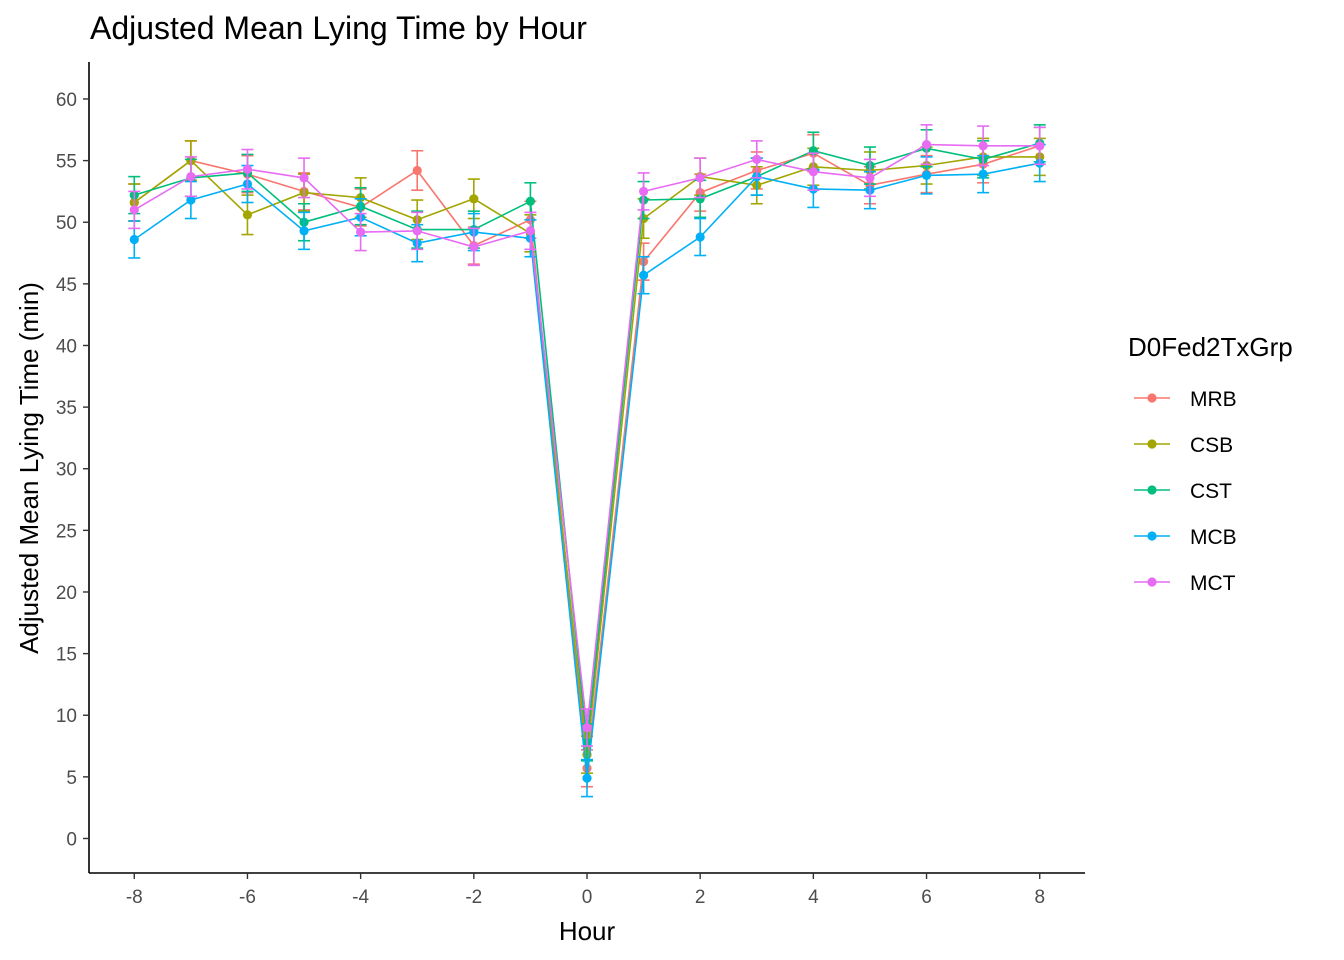 The width and height of the screenshot is (1344, 960). I want to click on x-tick-label: -8, so click(134, 897).